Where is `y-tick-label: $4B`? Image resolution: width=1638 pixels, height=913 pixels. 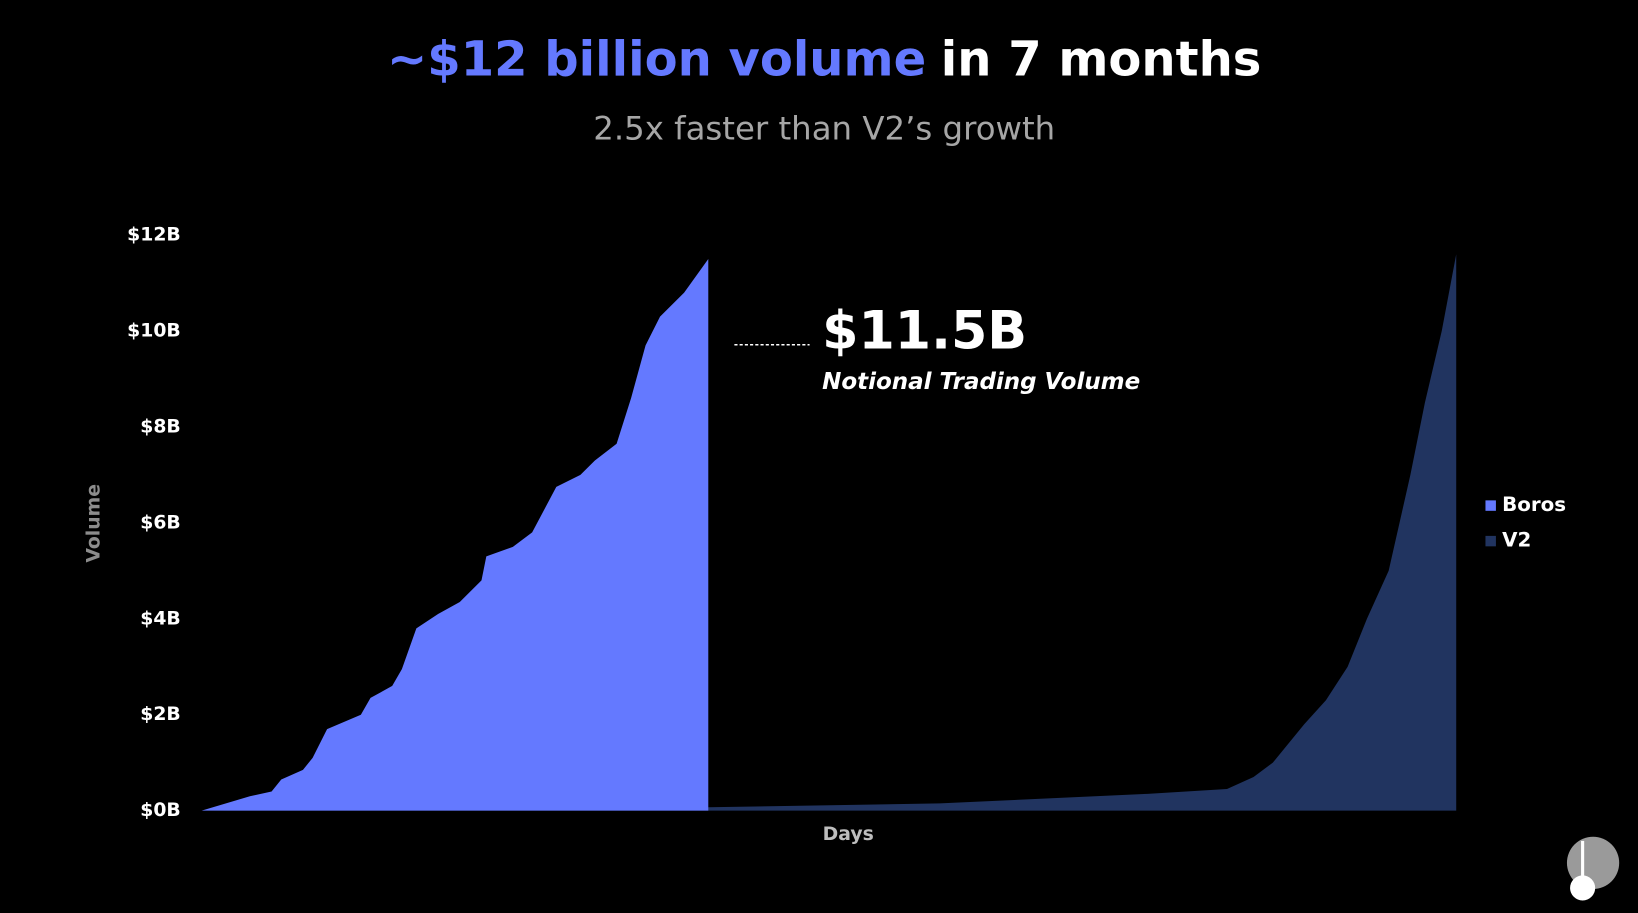
y-tick-label: $4B is located at coordinates (160, 618).